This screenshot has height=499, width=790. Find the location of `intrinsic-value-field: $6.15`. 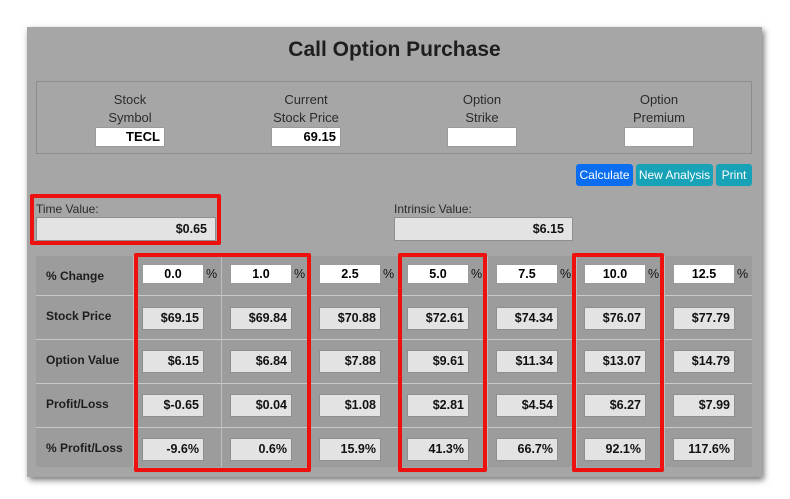

intrinsic-value-field: $6.15 is located at coordinates (483, 229).